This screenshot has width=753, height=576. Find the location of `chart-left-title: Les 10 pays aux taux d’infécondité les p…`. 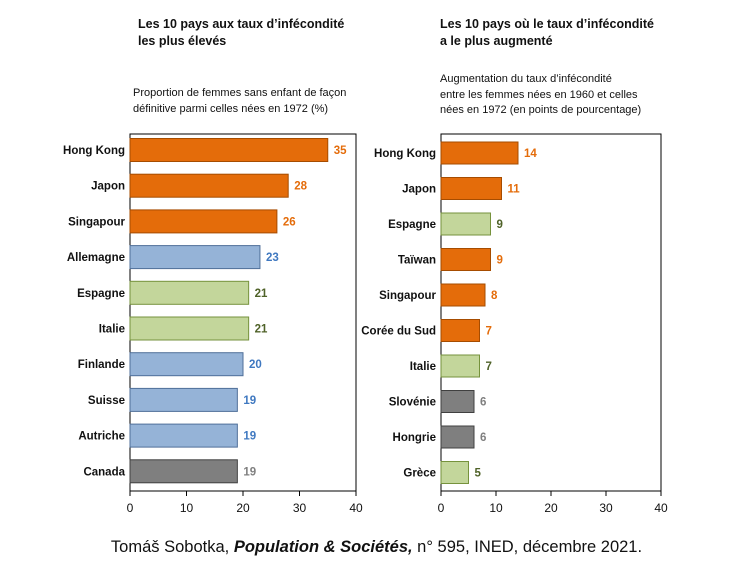

chart-left-title: Les 10 pays aux taux d’infécondité les p… is located at coordinates (241, 33).